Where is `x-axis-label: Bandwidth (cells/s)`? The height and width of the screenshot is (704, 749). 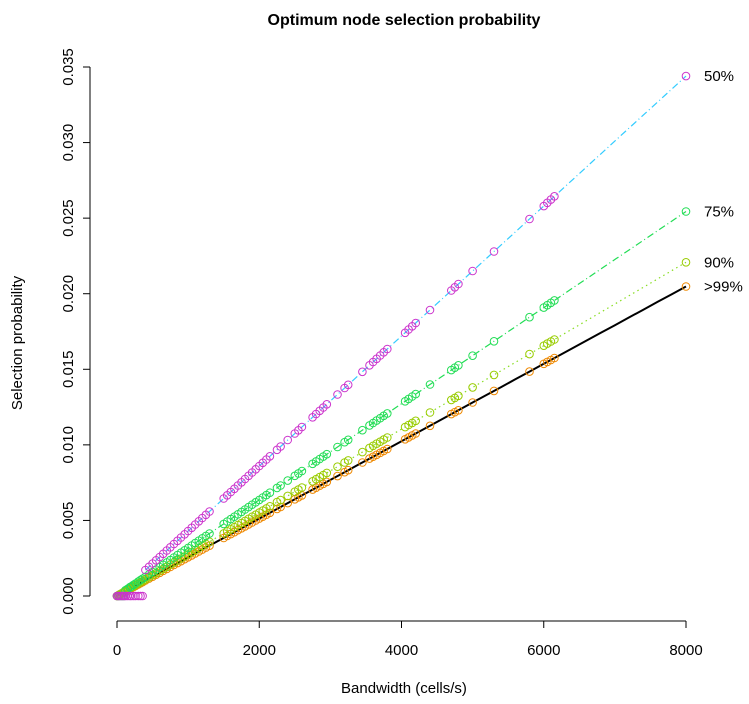
x-axis-label: Bandwidth (cells/s) is located at coordinates (404, 688).